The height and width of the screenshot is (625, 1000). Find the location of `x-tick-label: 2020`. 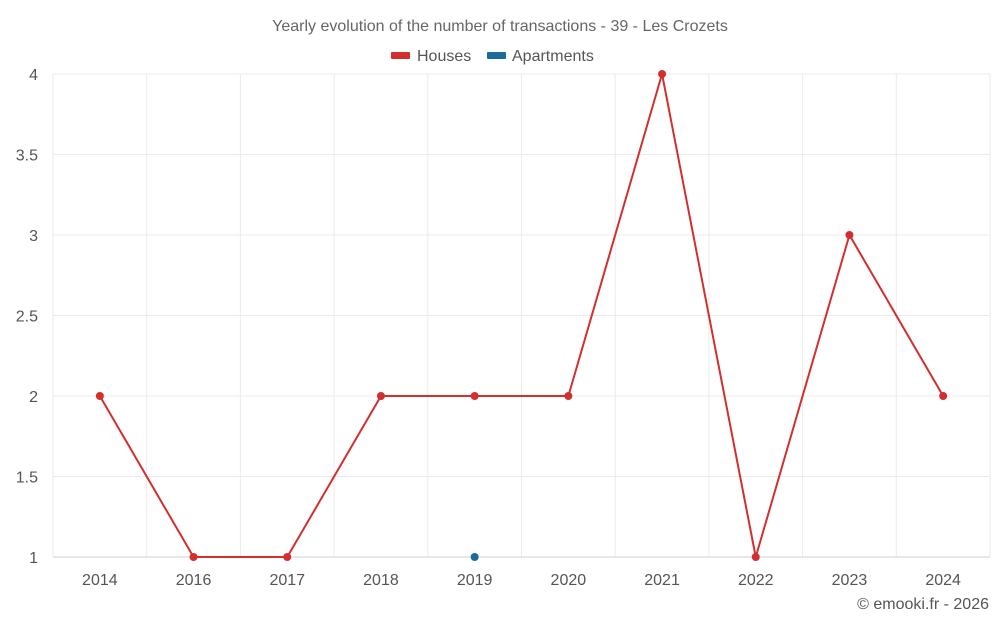

x-tick-label: 2020 is located at coordinates (569, 580).